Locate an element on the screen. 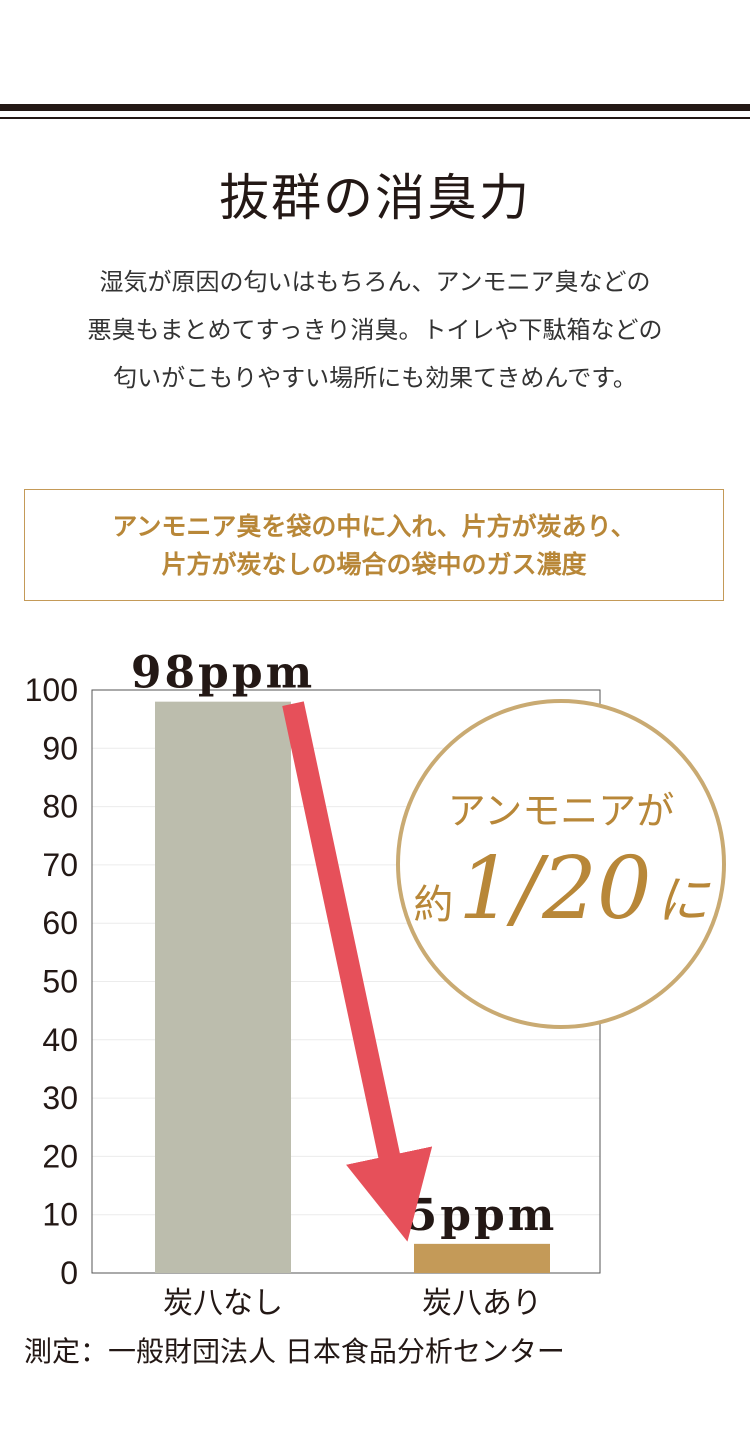 Image resolution: width=750 pixels, height=1456 pixels. decrease-arrow is located at coordinates (357, 971).